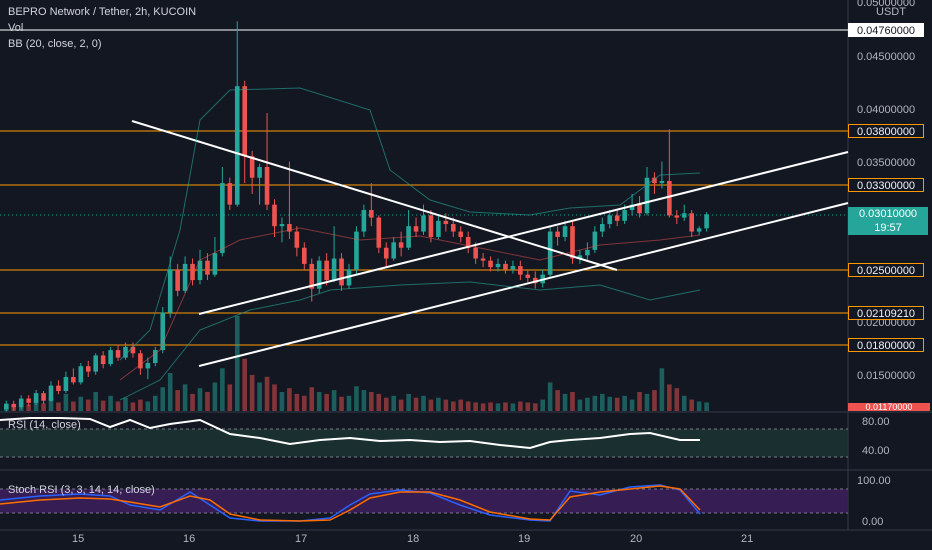  I want to click on level-label: 0.02109210, so click(886, 313).